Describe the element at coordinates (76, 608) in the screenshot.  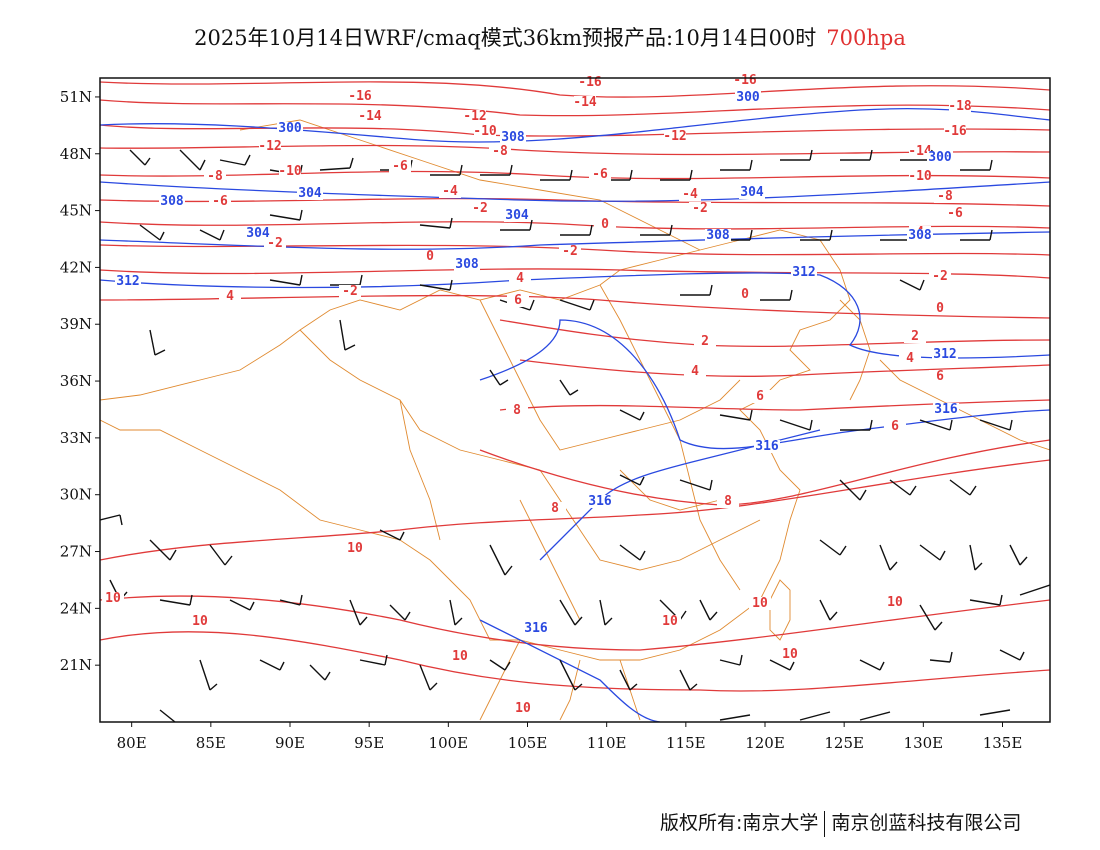
I see `lat-tick-label: 24N` at that location.